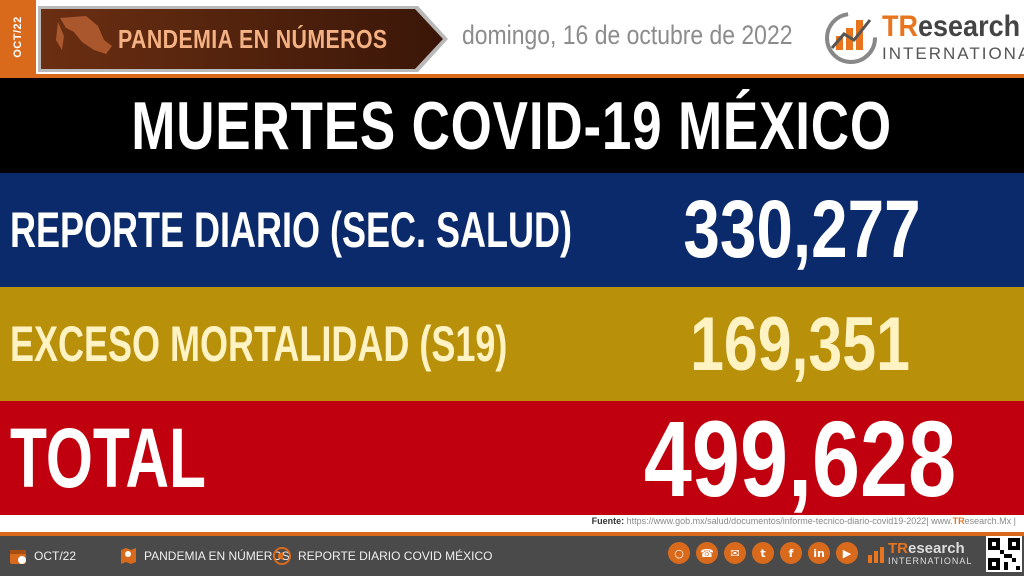 This screenshot has width=1024, height=576. I want to click on source-site-accent: TR, so click(958, 521).